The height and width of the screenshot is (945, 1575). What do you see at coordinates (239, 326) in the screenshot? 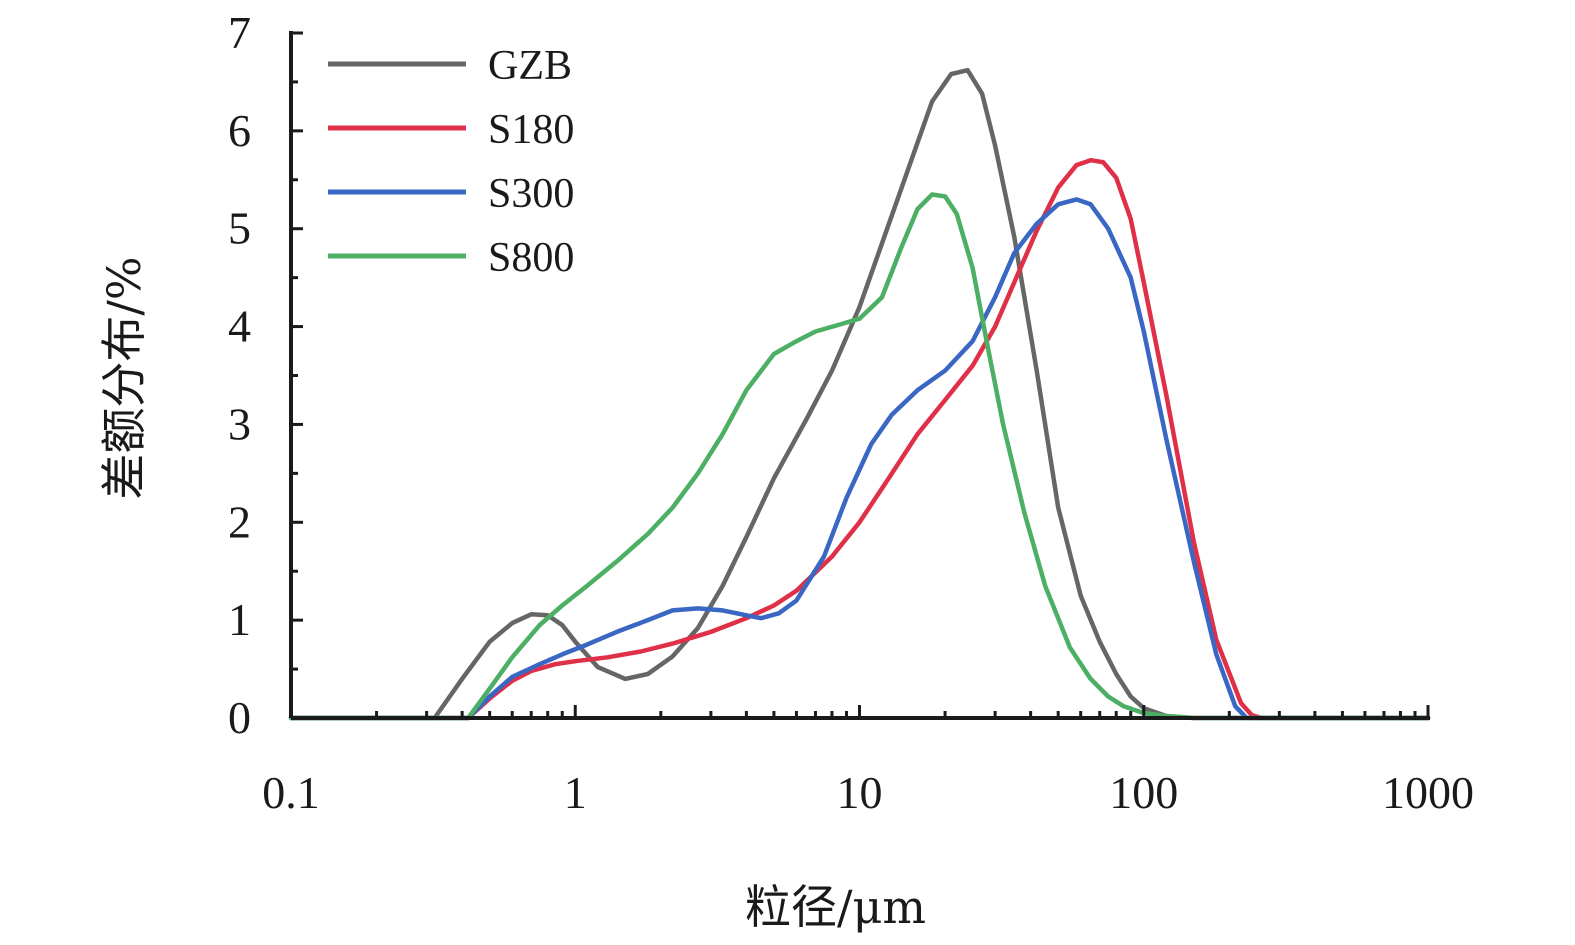
I see `y-tick-label: 4` at bounding box center [239, 326].